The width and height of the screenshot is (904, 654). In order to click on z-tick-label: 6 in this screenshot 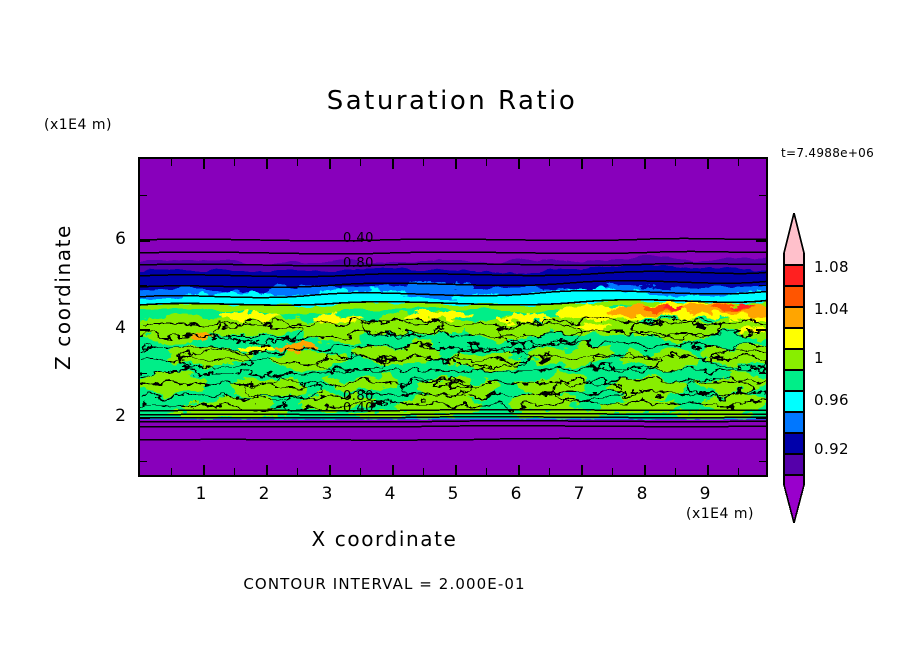, I will do `click(120, 239)`.